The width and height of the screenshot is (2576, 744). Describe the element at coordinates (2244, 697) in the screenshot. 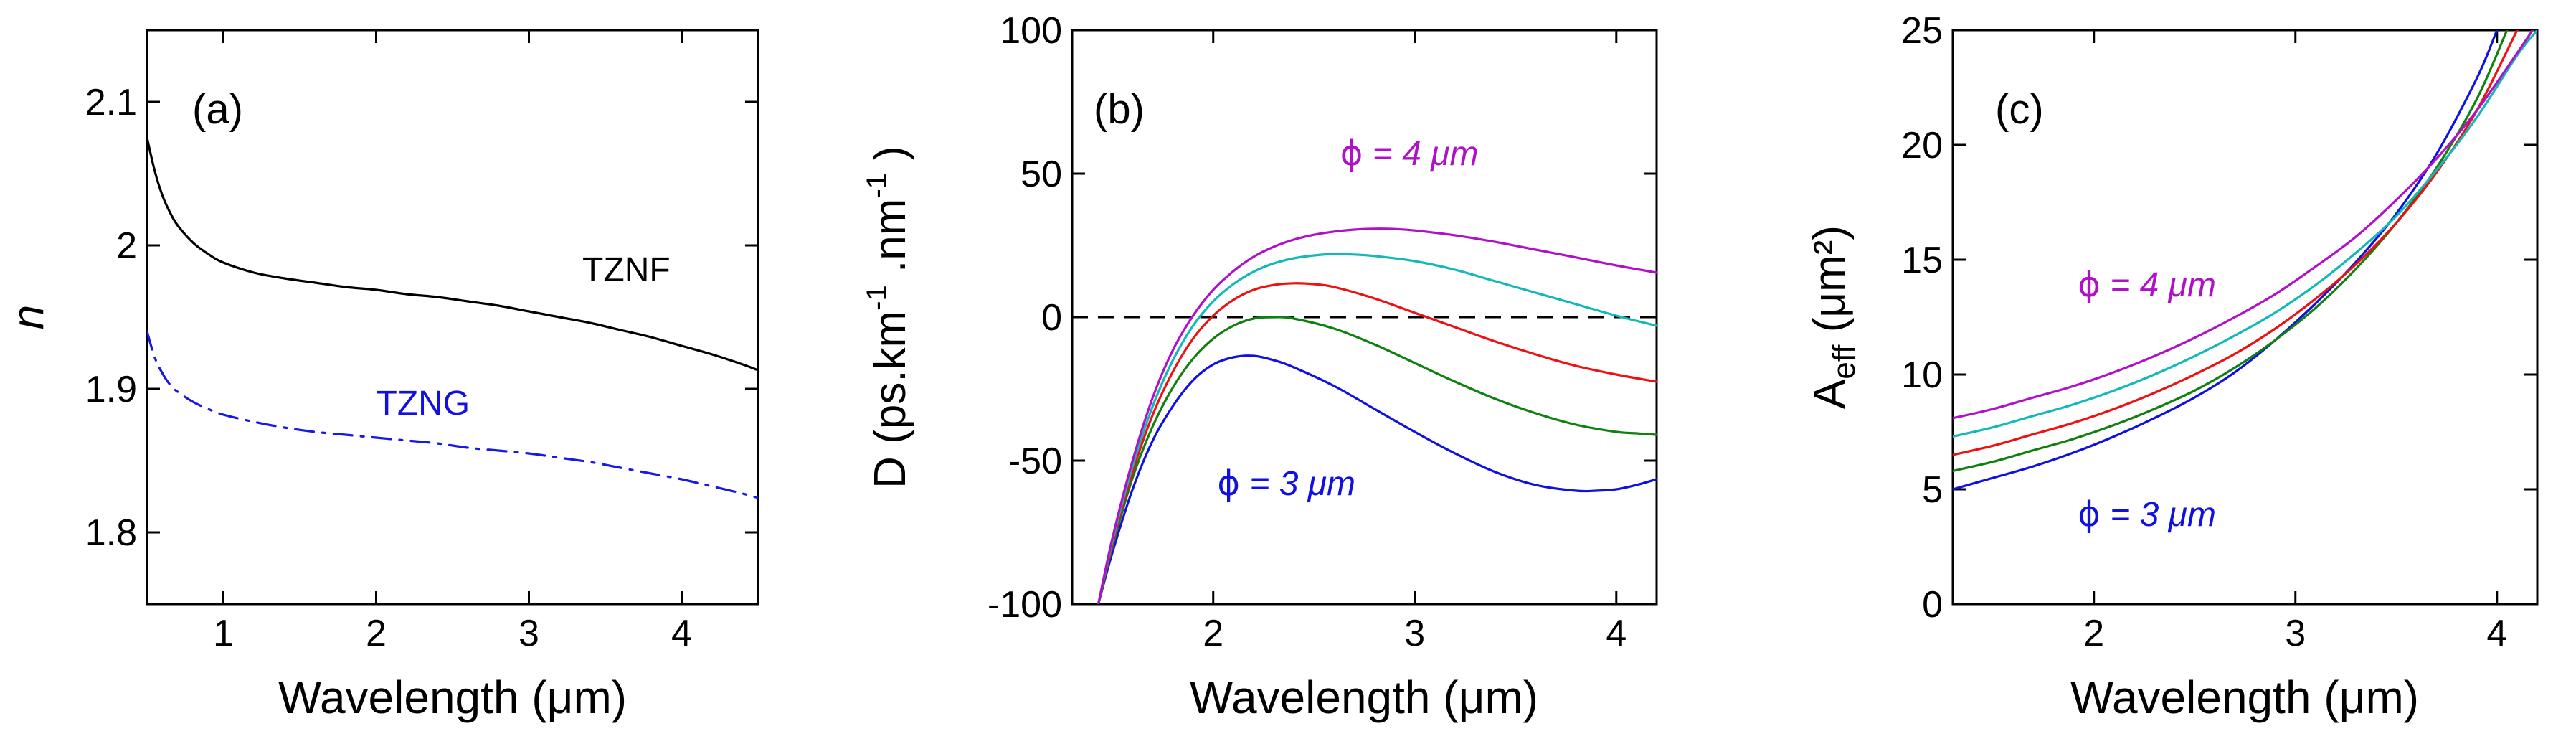

I see `x-axis-label-c: Wavelength (μm)` at that location.